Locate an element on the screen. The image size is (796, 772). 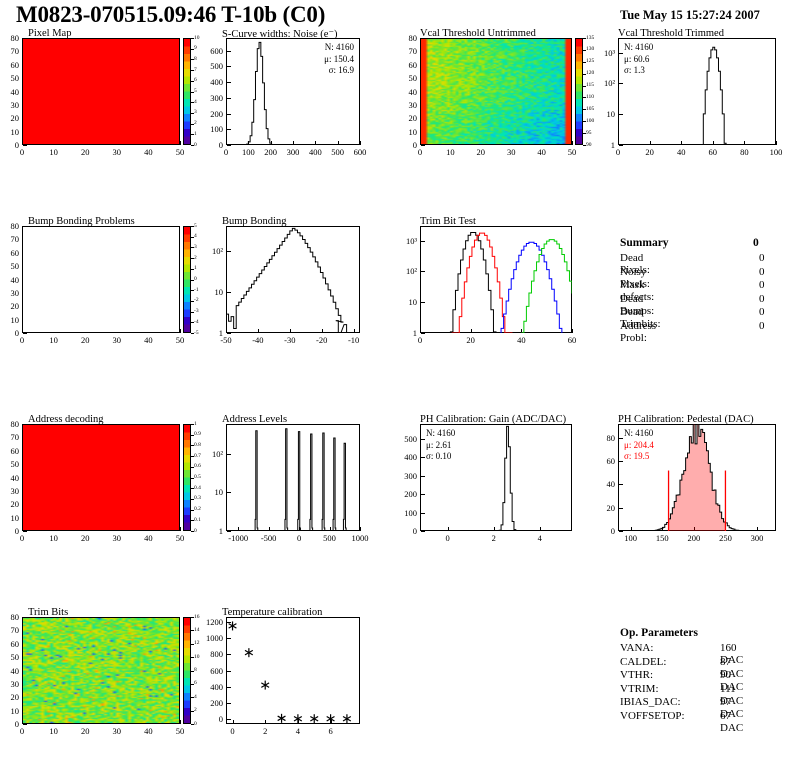
x-tick-label: 30 is located at coordinates (511, 152).